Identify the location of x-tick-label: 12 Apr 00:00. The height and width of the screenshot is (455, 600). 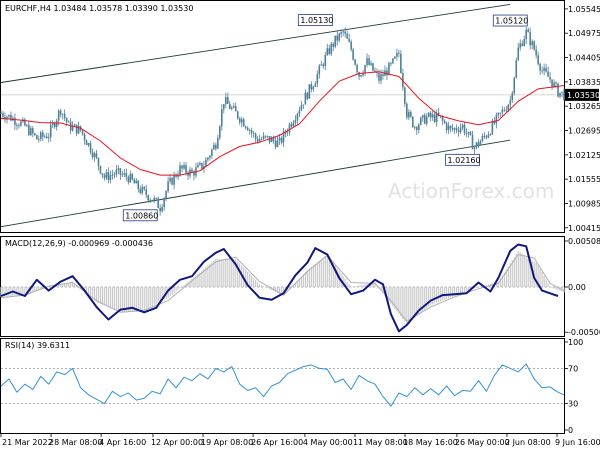
(177, 442).